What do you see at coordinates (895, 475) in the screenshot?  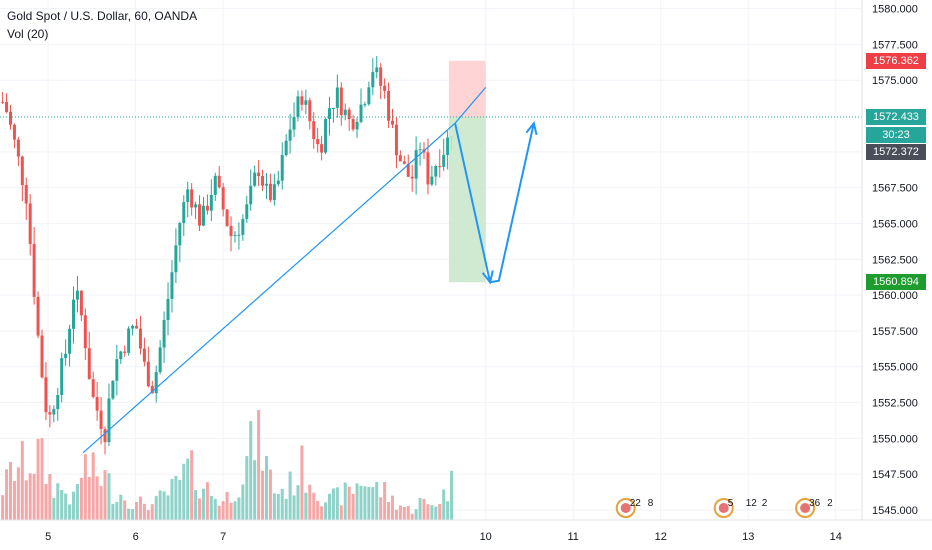 I see `y-tick-label: 1547.500` at bounding box center [895, 475].